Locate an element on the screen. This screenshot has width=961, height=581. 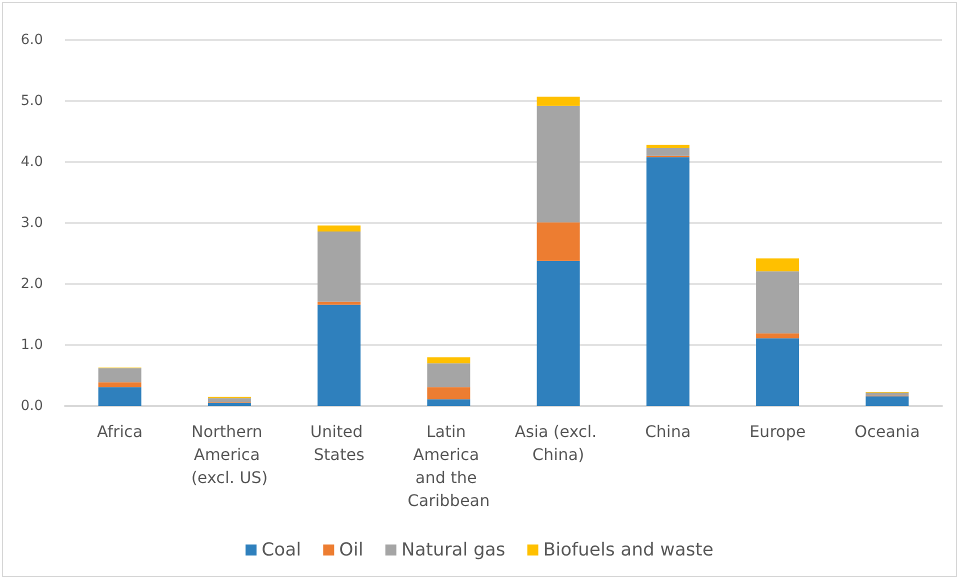
x-tick-label: Europe is located at coordinates (777, 431).